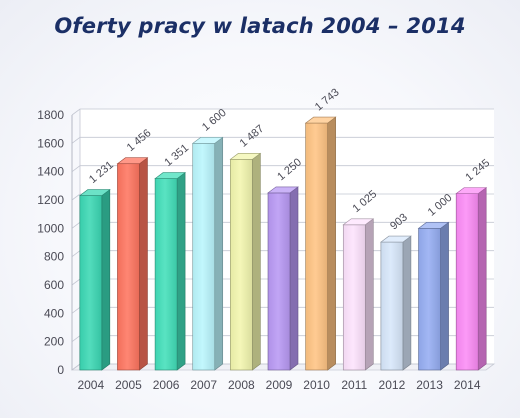  I want to click on y-tick-label: 200, so click(54, 342).